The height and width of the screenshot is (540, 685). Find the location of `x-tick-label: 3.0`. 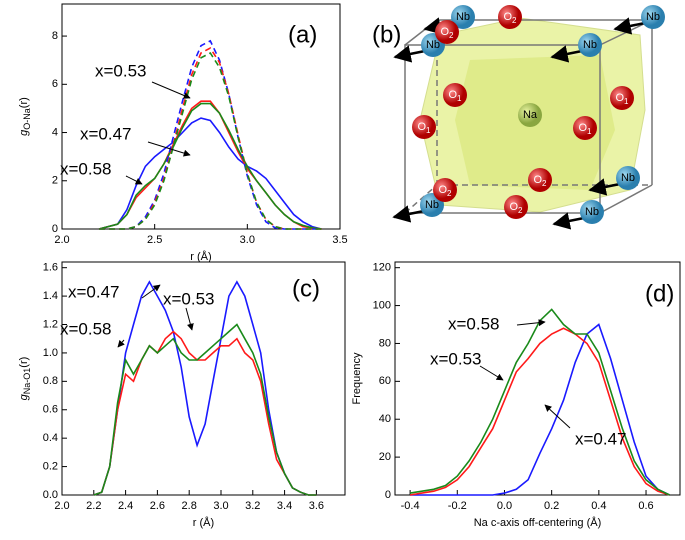

x-tick-label: 3.0 is located at coordinates (220, 506).